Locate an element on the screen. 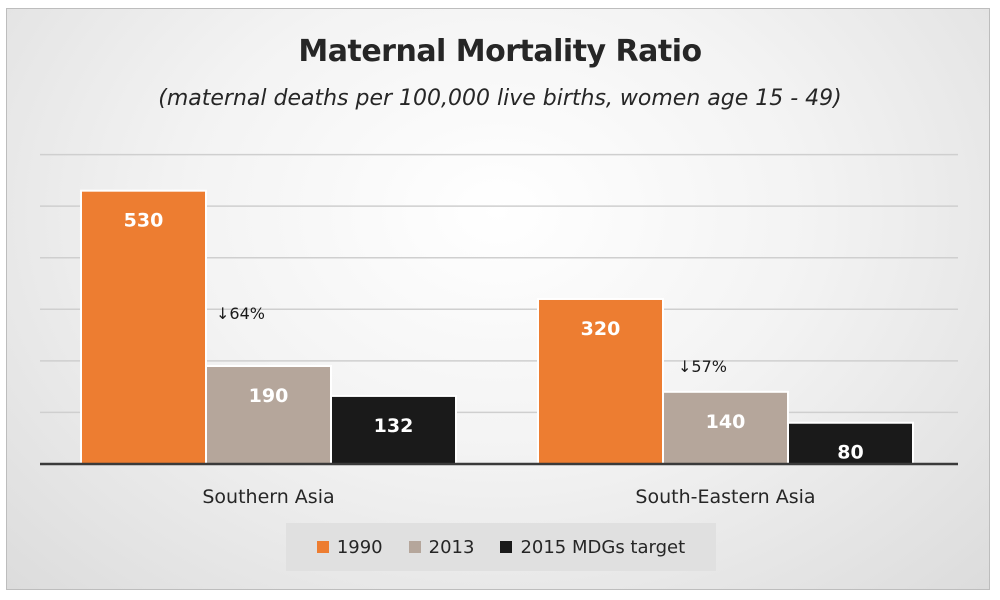 This screenshot has width=1000, height=600. data-label: 530 is located at coordinates (144, 221).